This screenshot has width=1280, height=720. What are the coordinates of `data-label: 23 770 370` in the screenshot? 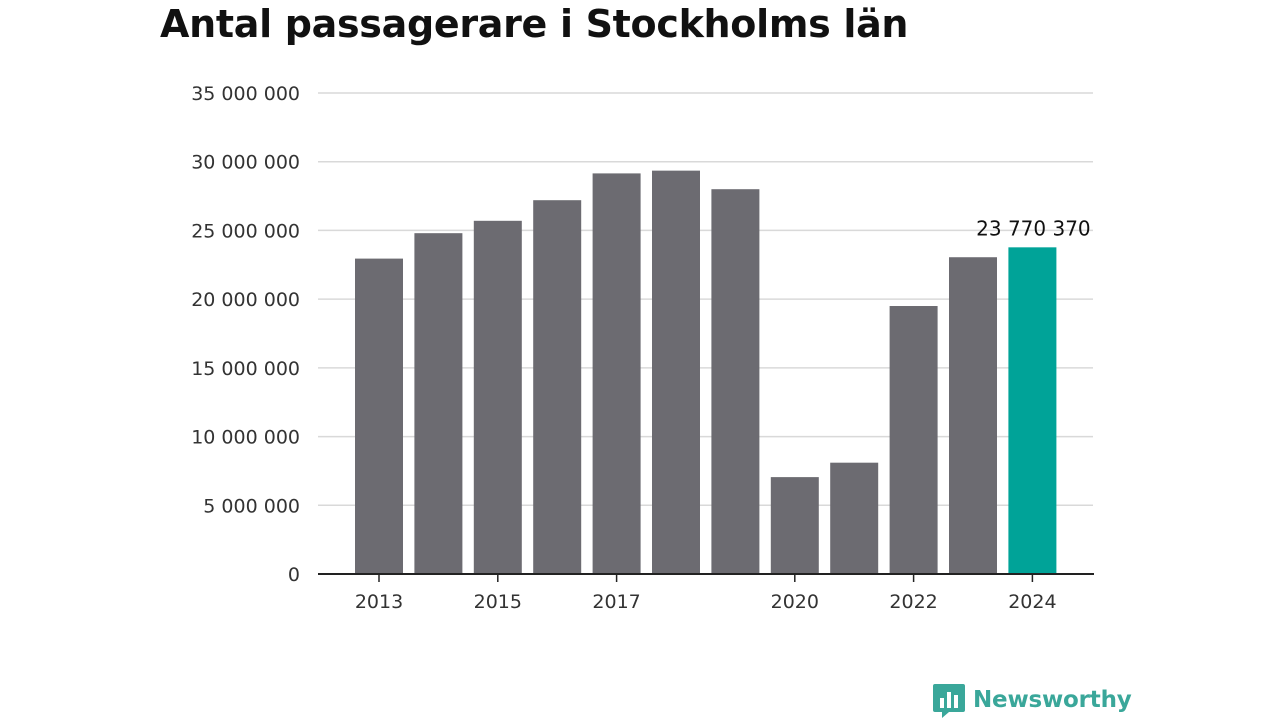 It's located at (1033, 228).